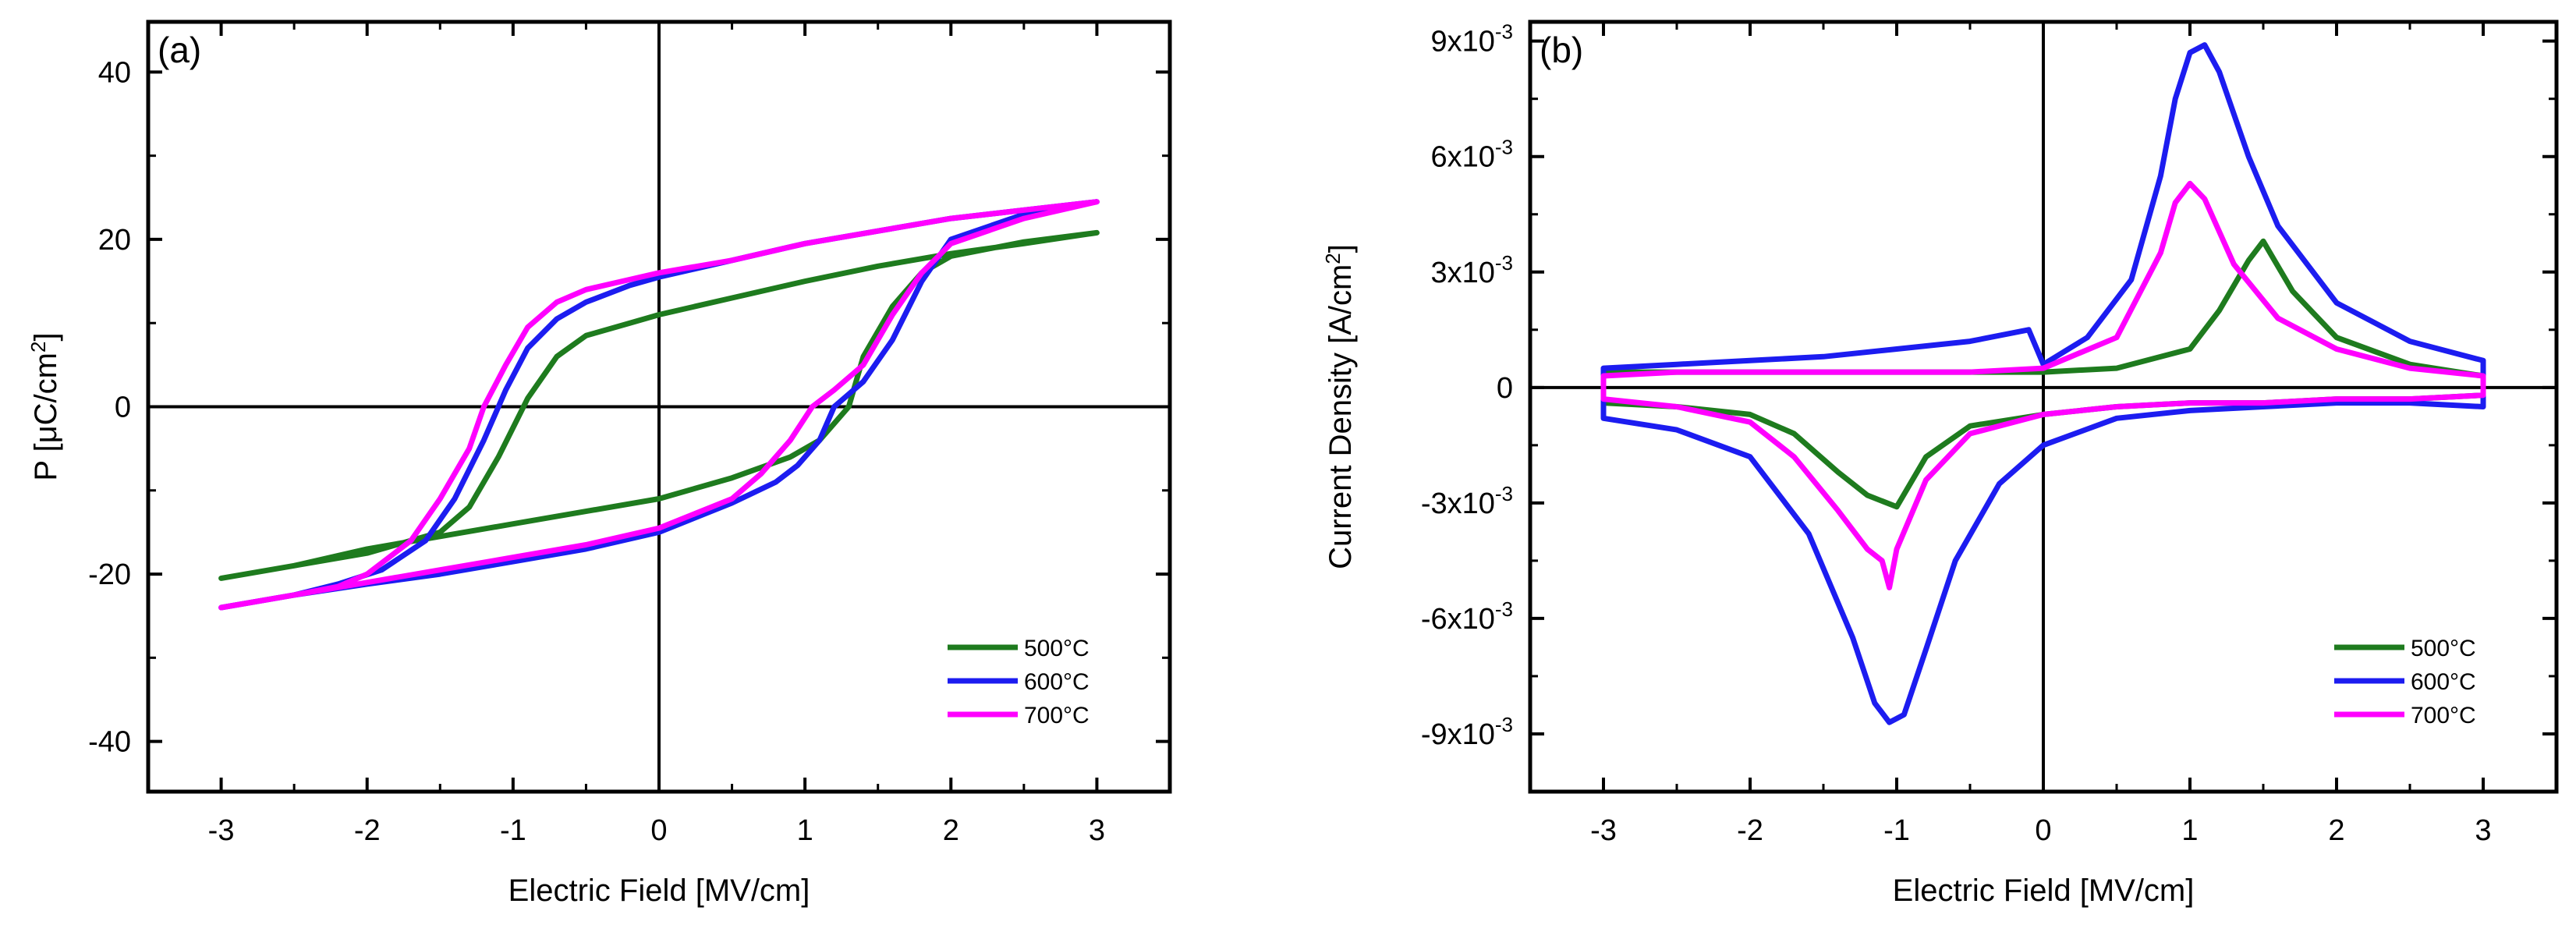  I want to click on panel-a-y-axis-title-suffix: ], so click(46, 336).